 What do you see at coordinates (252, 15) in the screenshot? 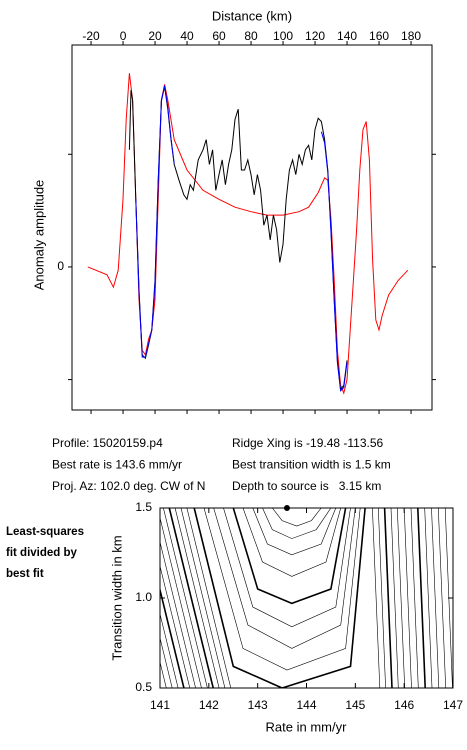
I see `x-axis-title: Distance (km)` at bounding box center [252, 15].